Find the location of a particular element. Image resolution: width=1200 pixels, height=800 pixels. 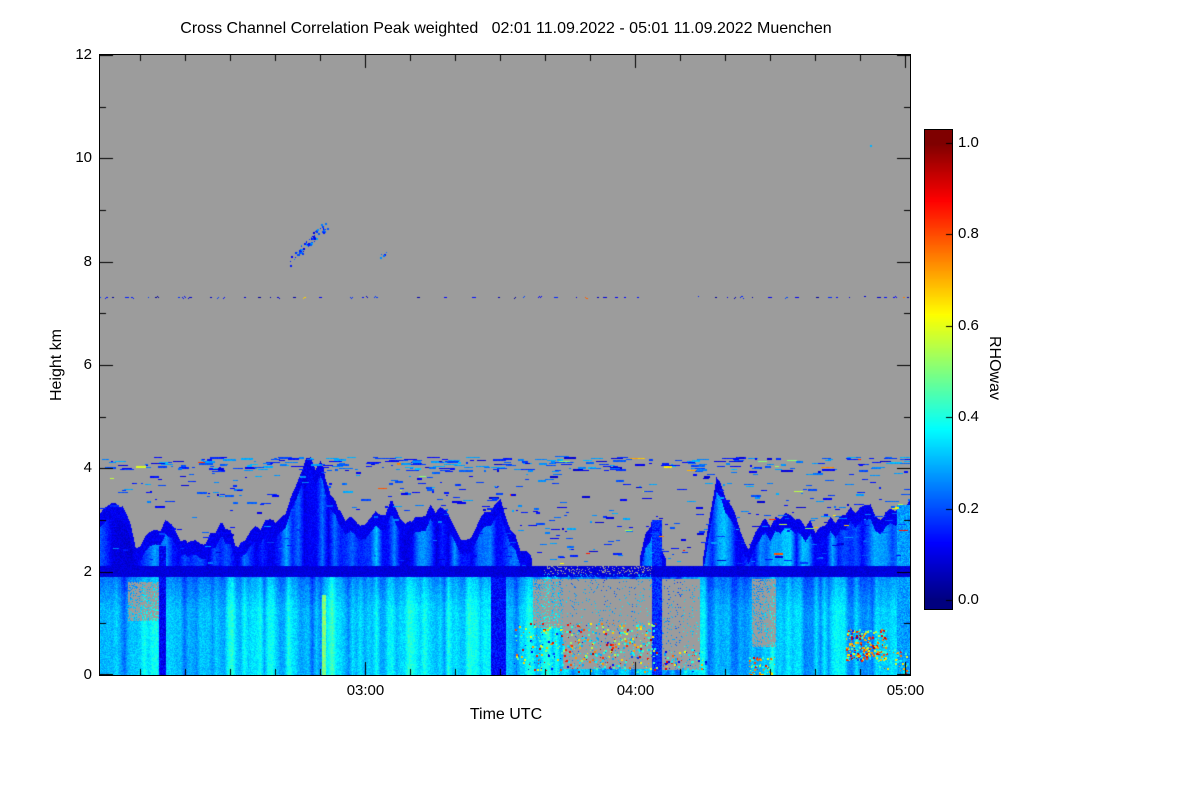

colorbar-tick-label: 0.8 is located at coordinates (968, 234).